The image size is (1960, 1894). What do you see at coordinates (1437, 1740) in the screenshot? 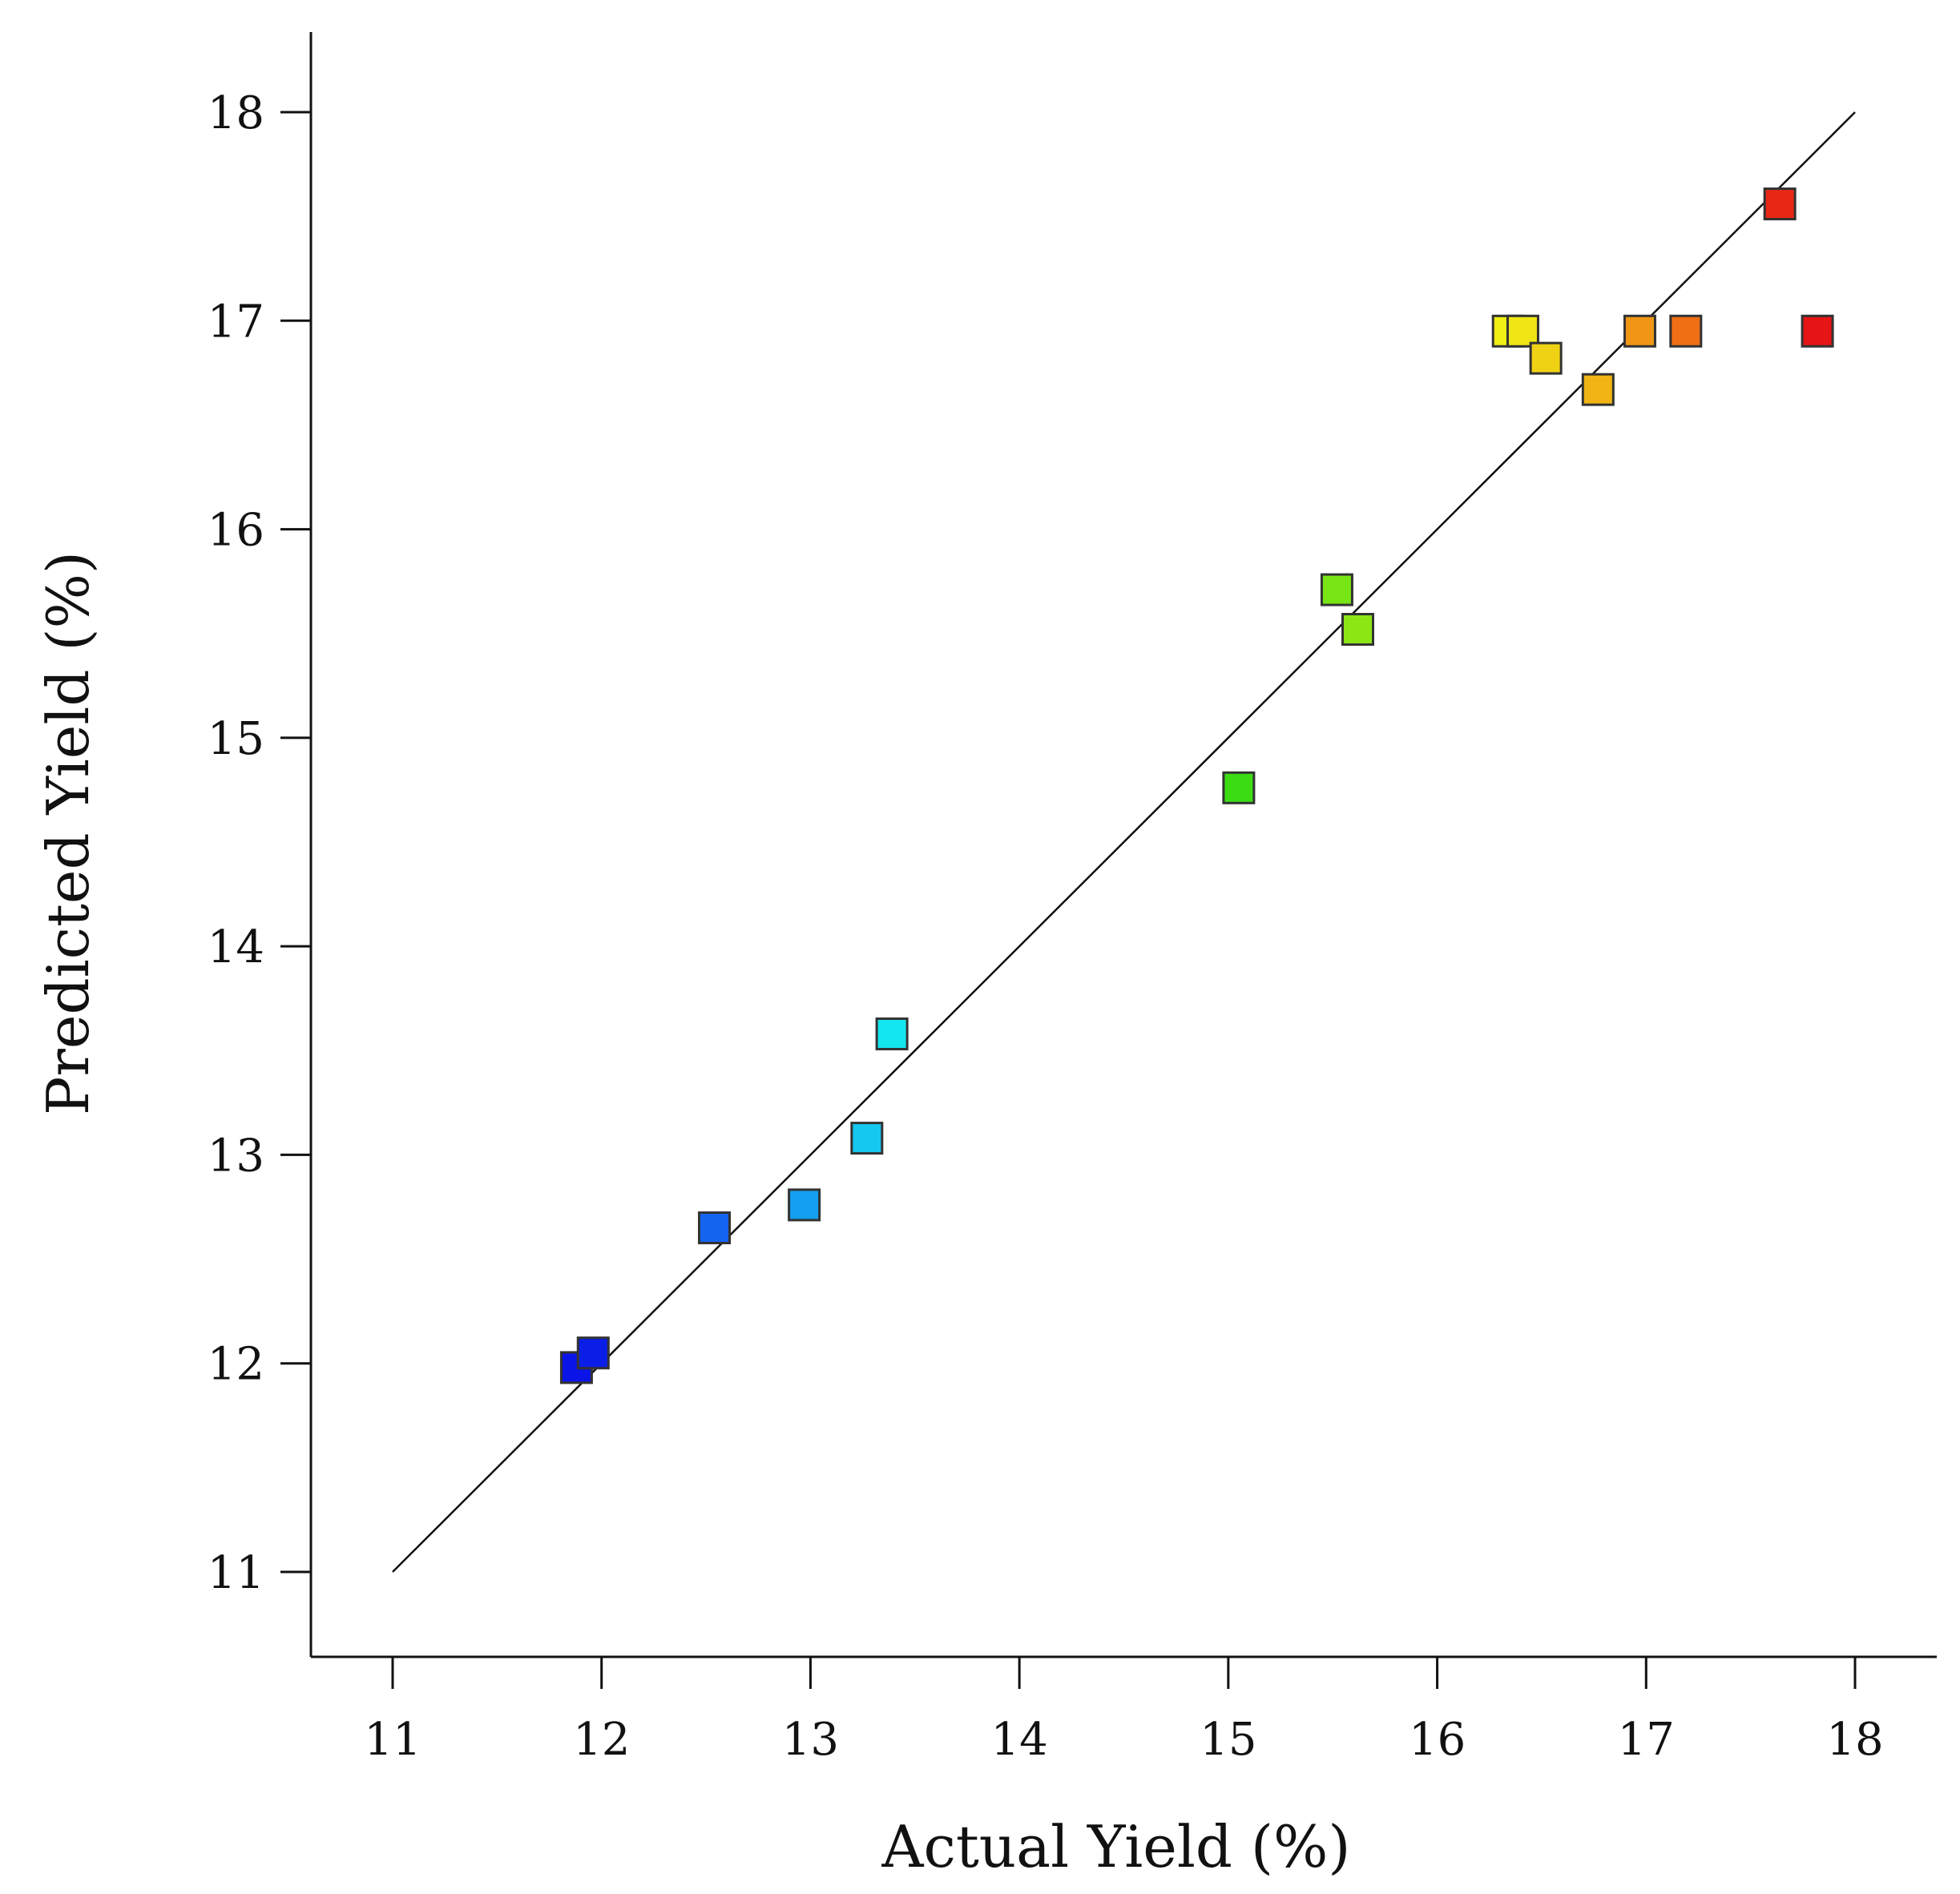
I see `x-tick-label: 16` at bounding box center [1437, 1740].